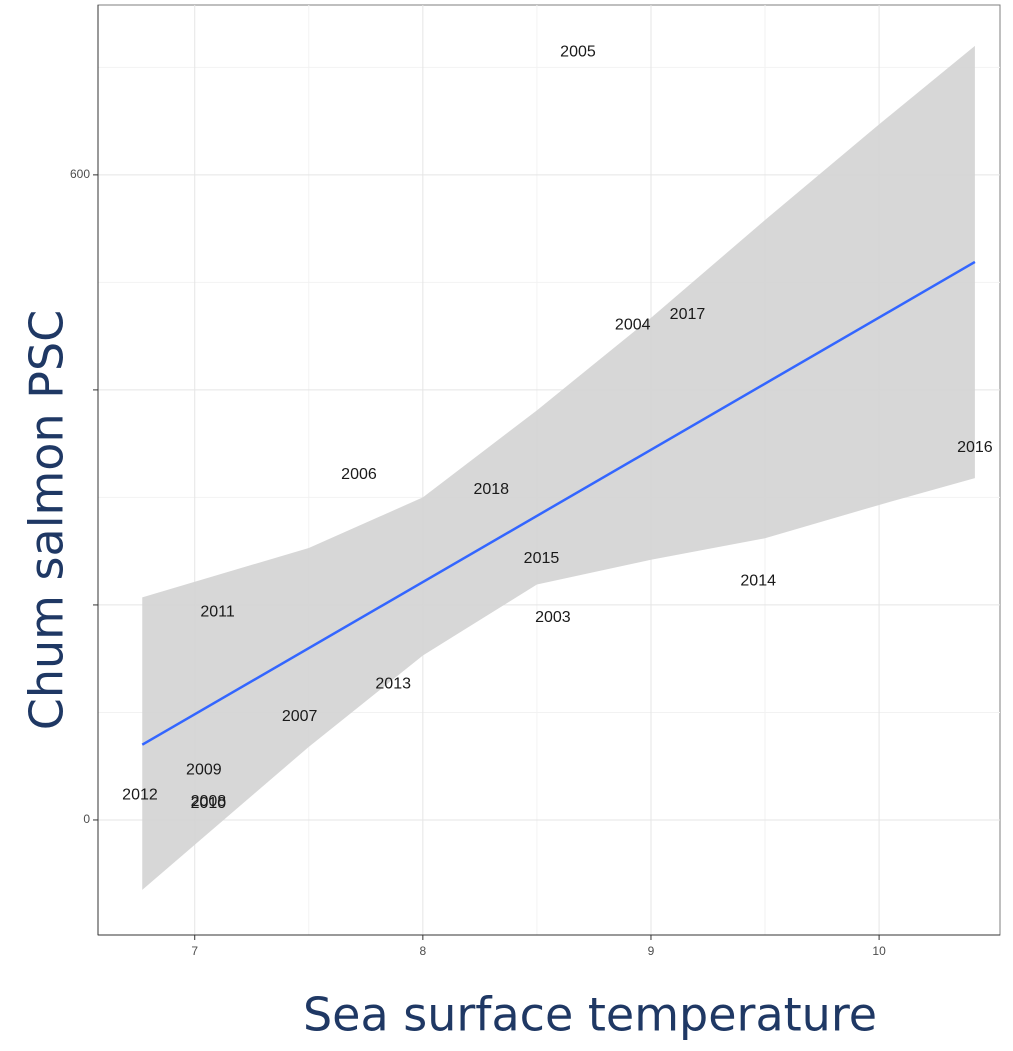 The image size is (1013, 1051). I want to click on y-title-backdrop, so click(50, 520).